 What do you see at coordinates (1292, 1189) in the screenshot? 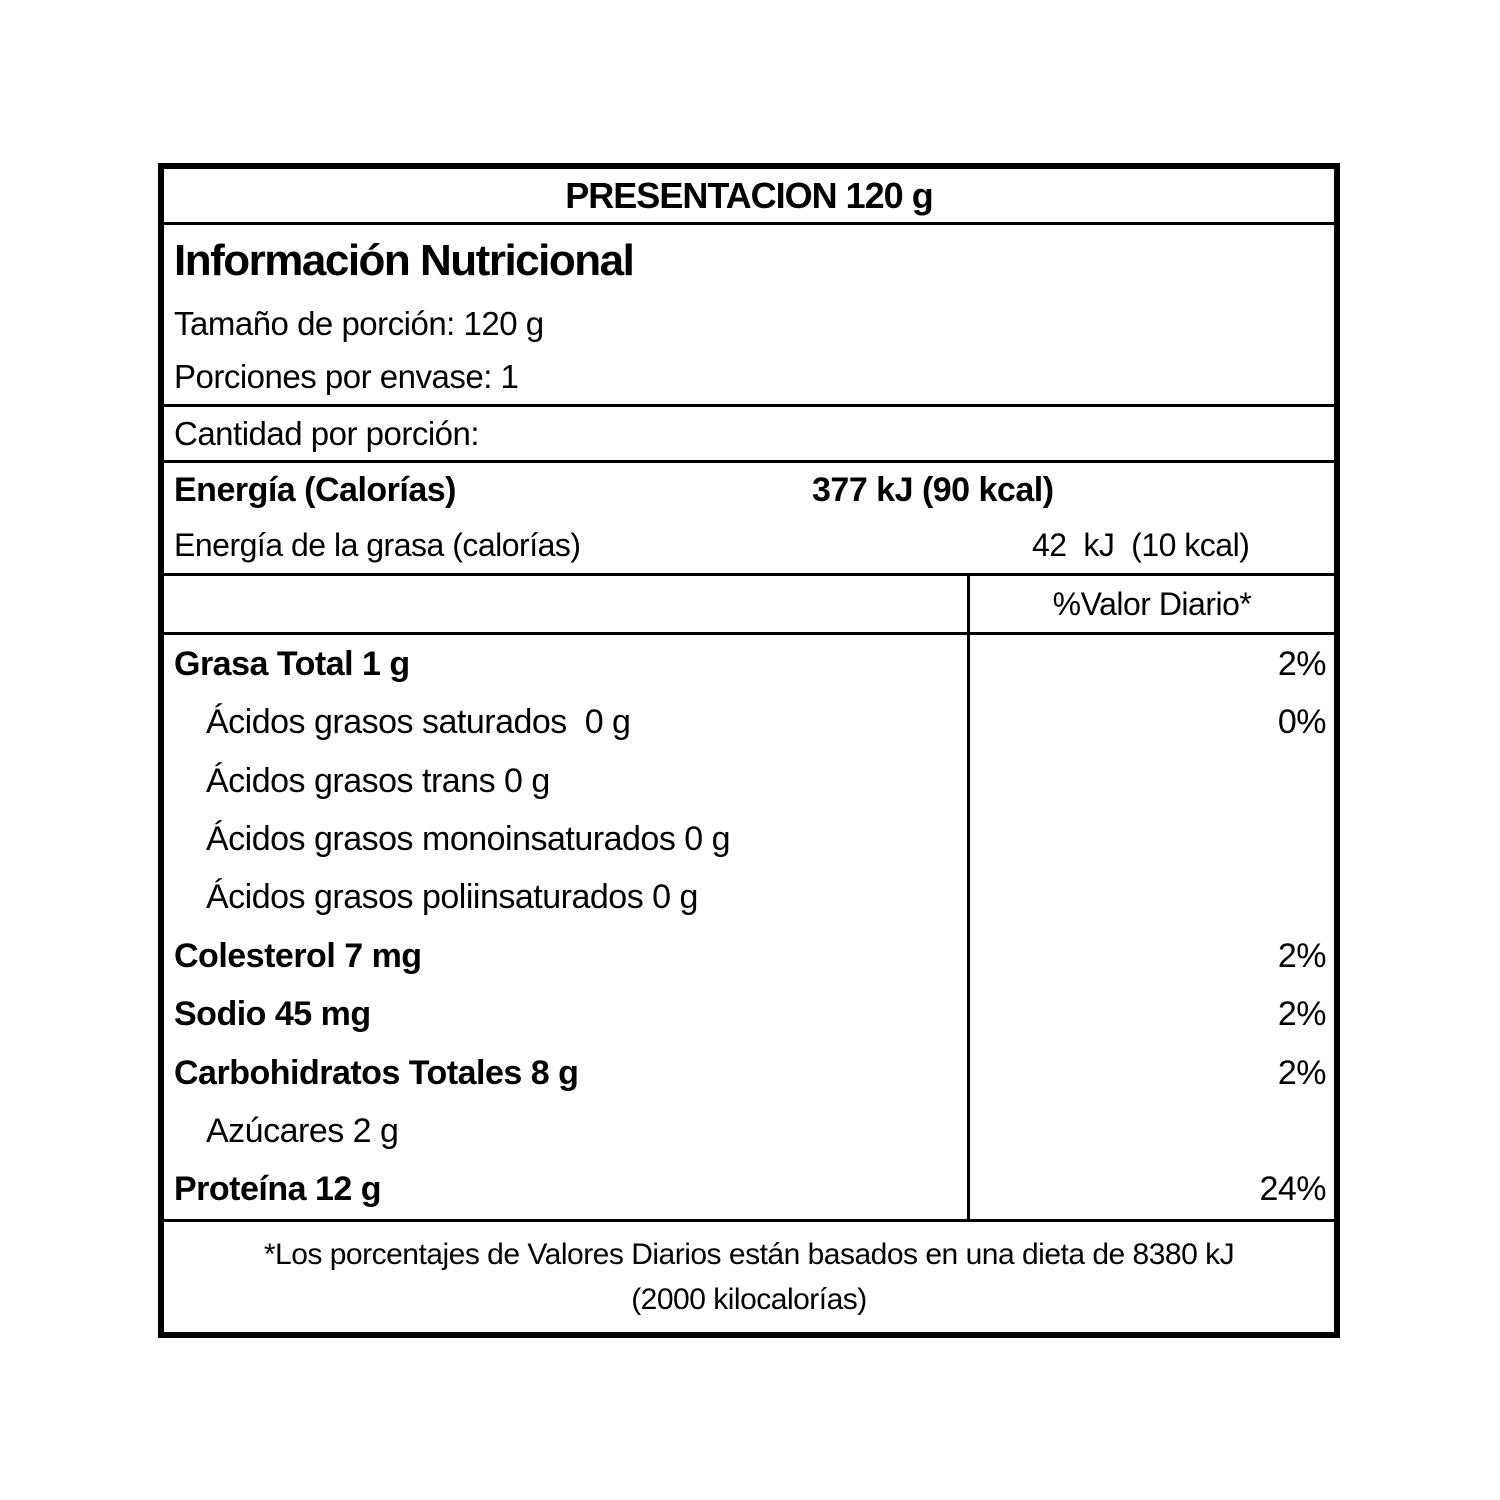
I see `nutrient-daily-value: 24%` at bounding box center [1292, 1189].